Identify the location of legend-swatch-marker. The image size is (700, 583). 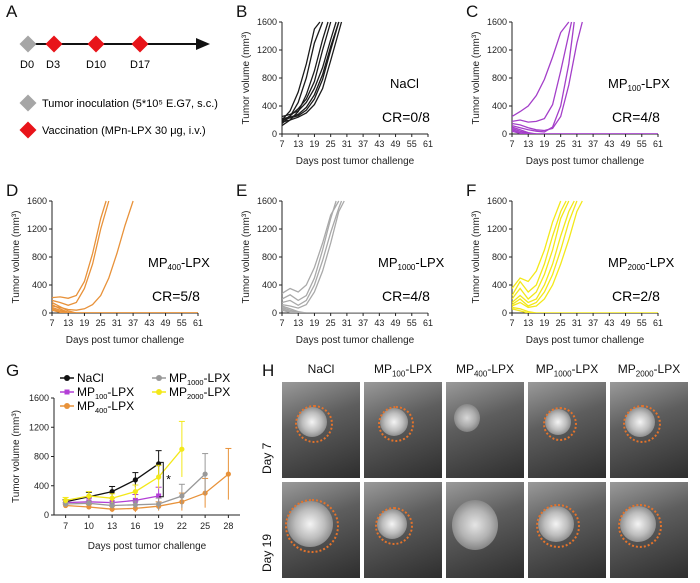
(159, 378).